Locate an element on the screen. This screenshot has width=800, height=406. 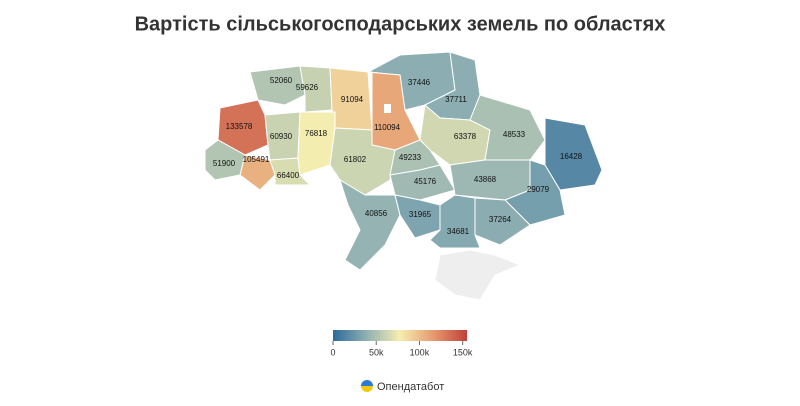
region-value-label: 16428 is located at coordinates (571, 156).